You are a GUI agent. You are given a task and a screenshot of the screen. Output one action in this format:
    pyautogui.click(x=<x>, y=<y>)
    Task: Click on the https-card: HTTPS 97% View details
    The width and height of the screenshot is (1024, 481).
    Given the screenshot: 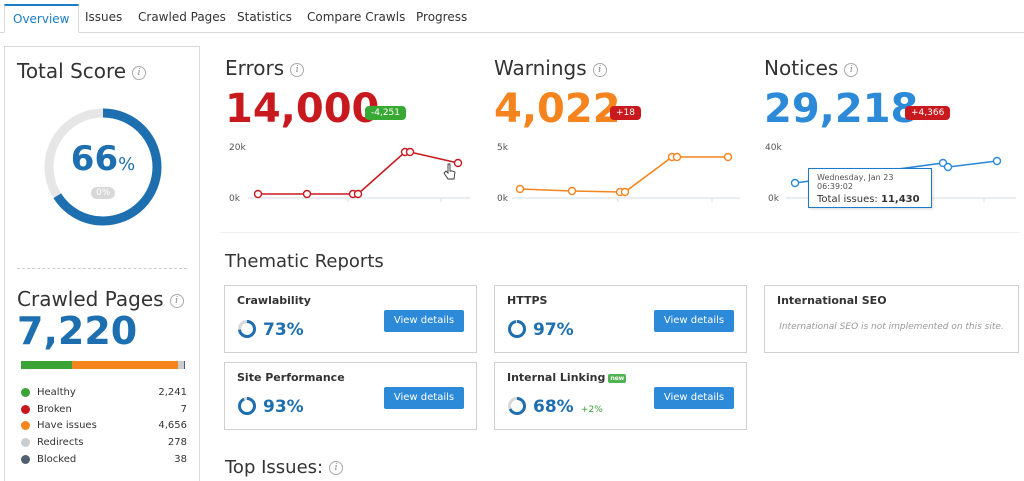 What is the action you would take?
    pyautogui.click(x=620, y=319)
    